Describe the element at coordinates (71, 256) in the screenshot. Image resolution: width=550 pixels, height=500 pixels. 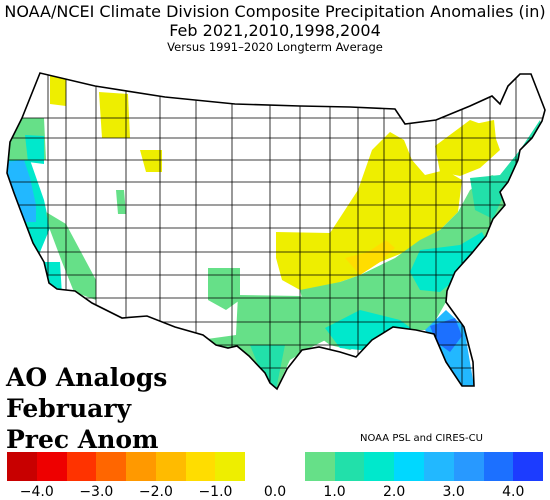
I see `nevada-wet-region` at that location.